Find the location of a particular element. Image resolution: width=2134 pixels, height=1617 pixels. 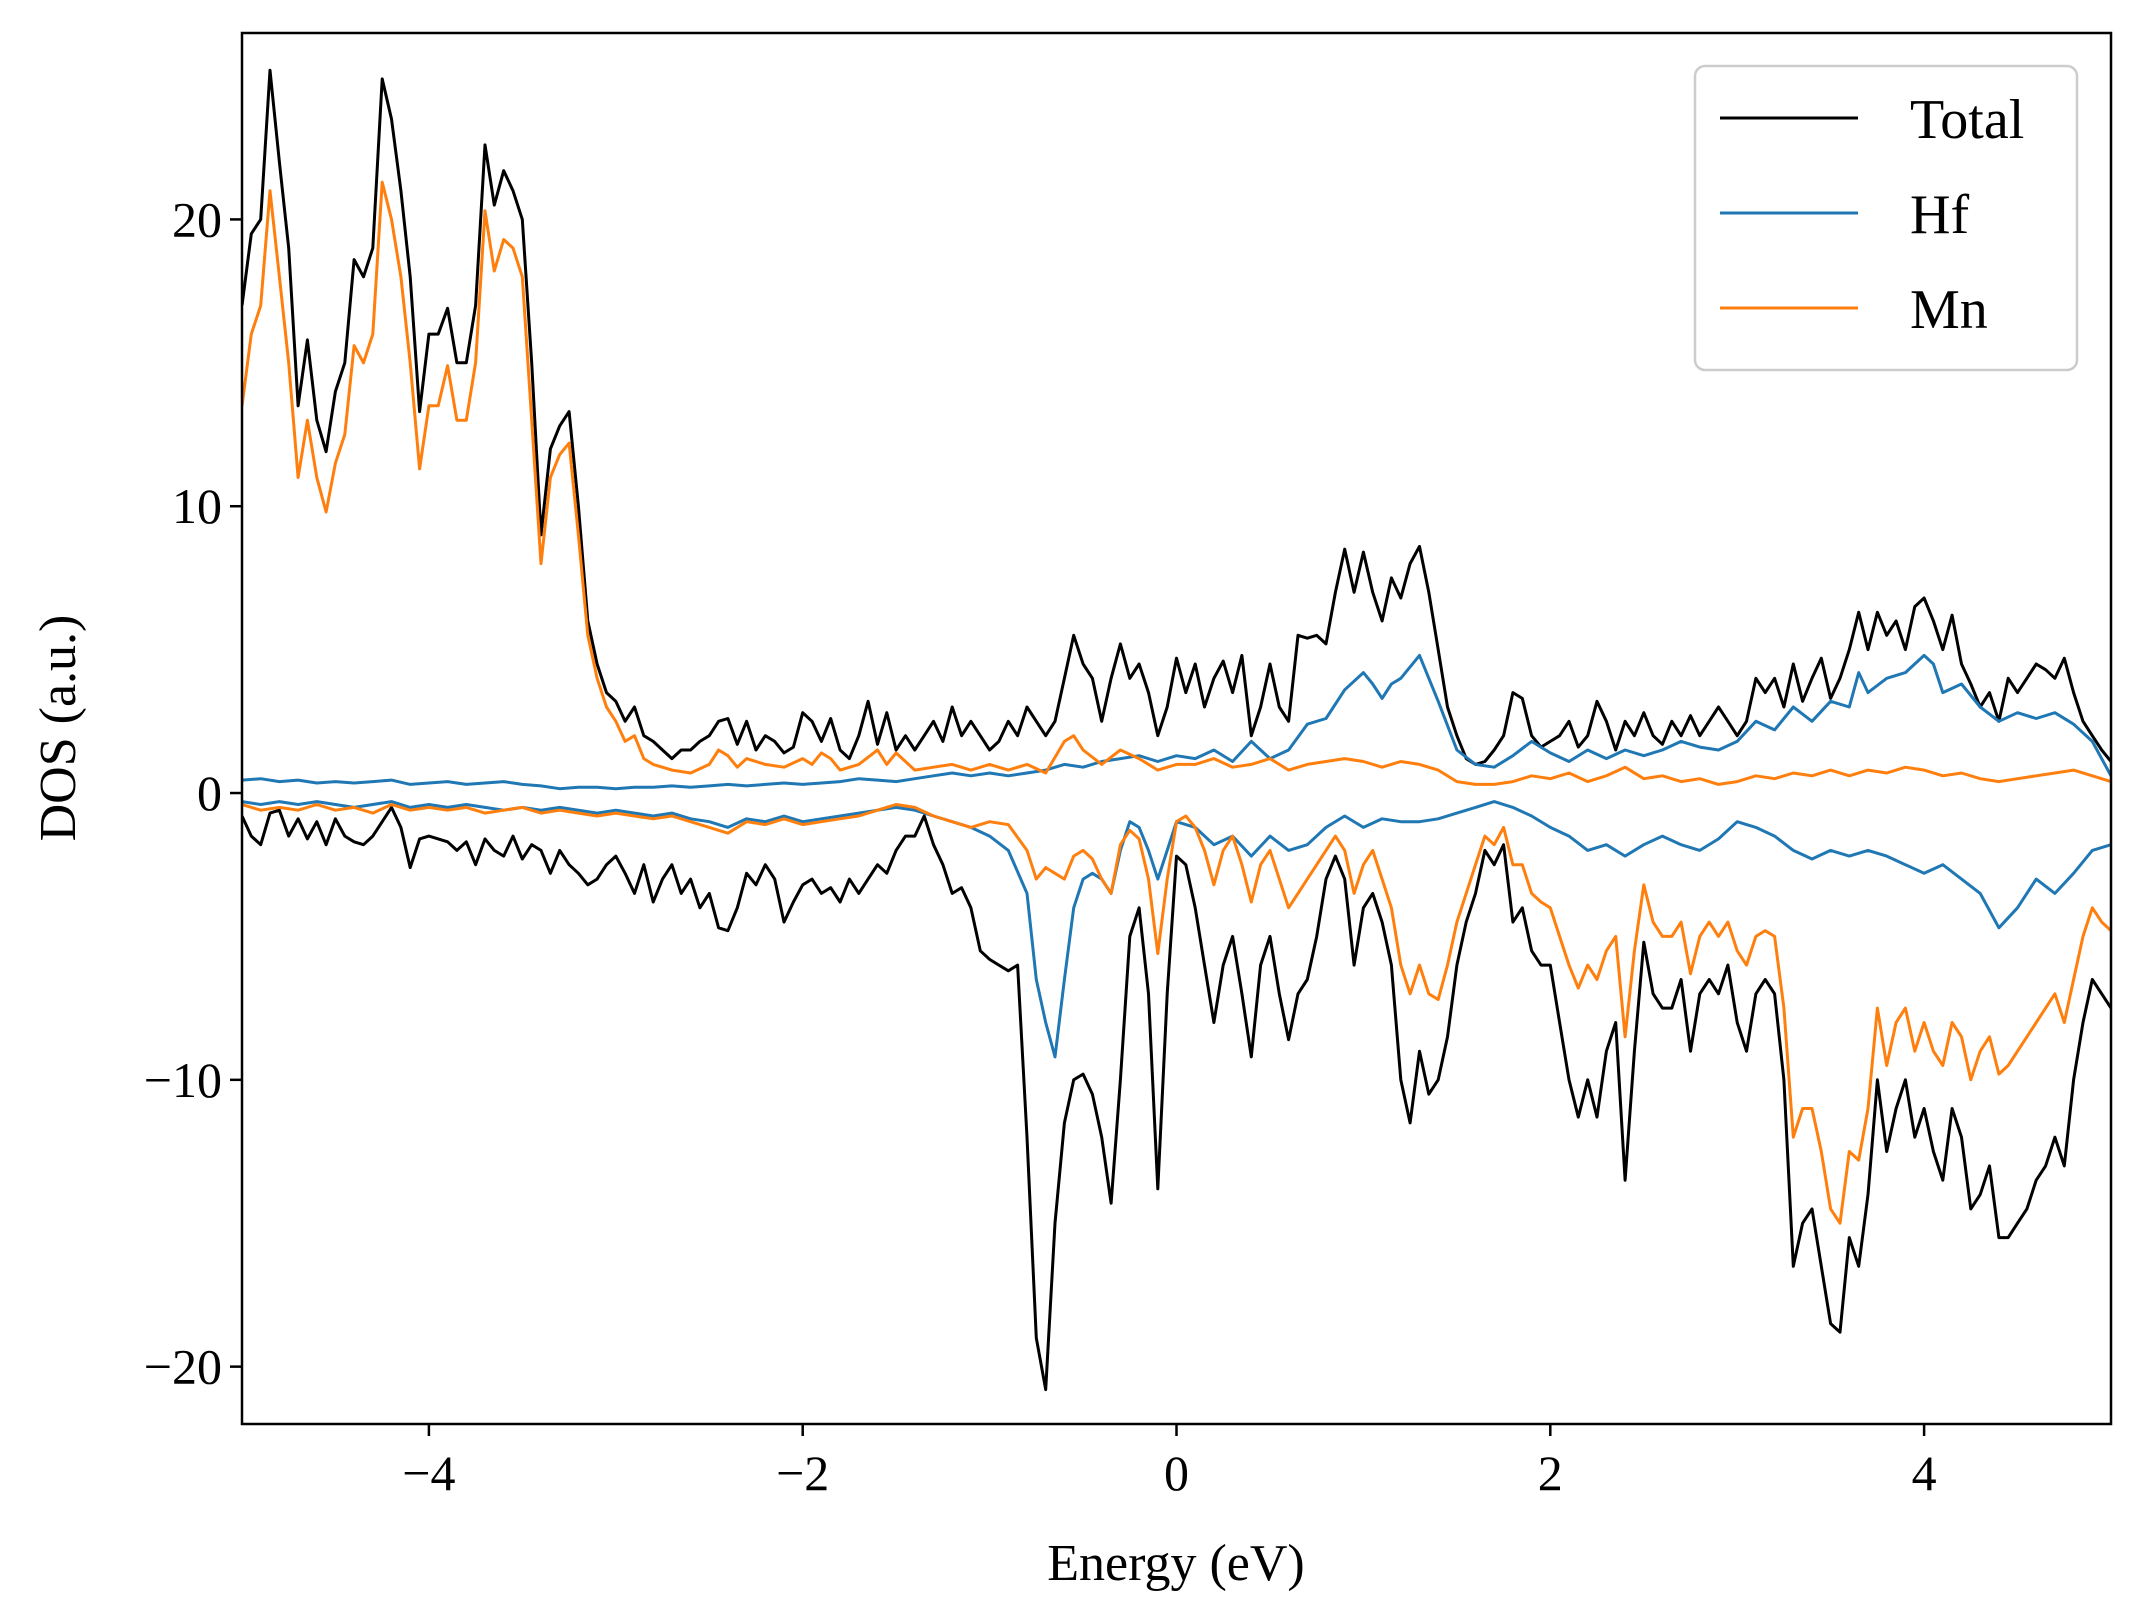

y-axis-label: DOS (a.u.) is located at coordinates (58, 728).